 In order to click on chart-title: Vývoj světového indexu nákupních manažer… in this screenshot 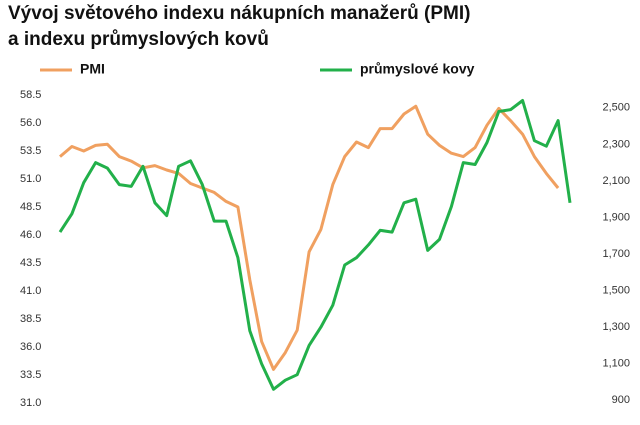, I will do `click(239, 13)`.